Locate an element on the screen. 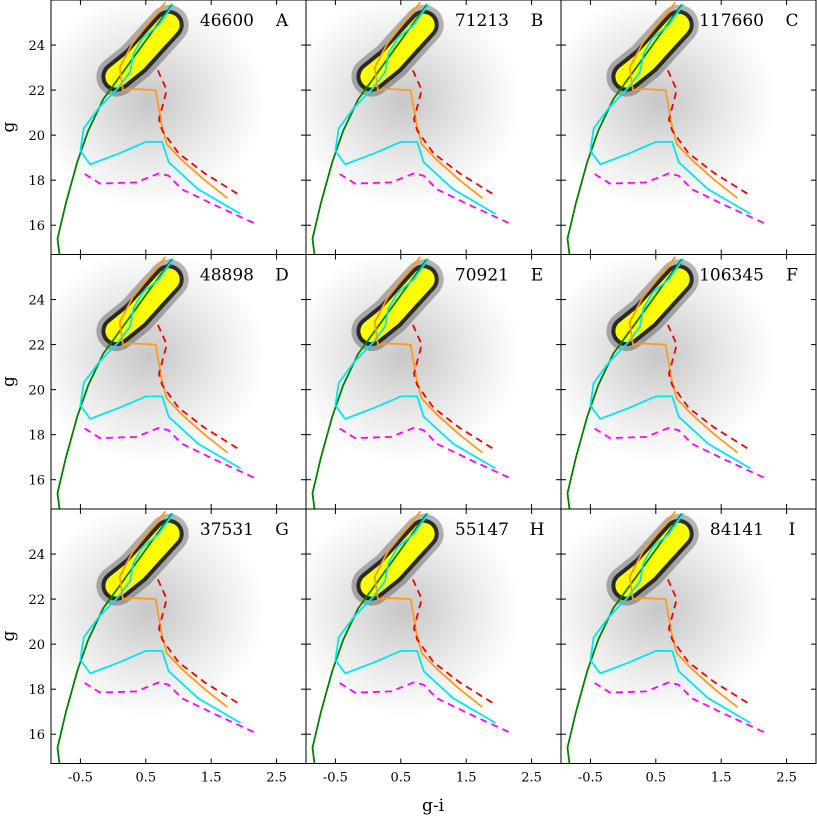 This screenshot has height=817, width=817. panel-count: 48898 is located at coordinates (227, 276).